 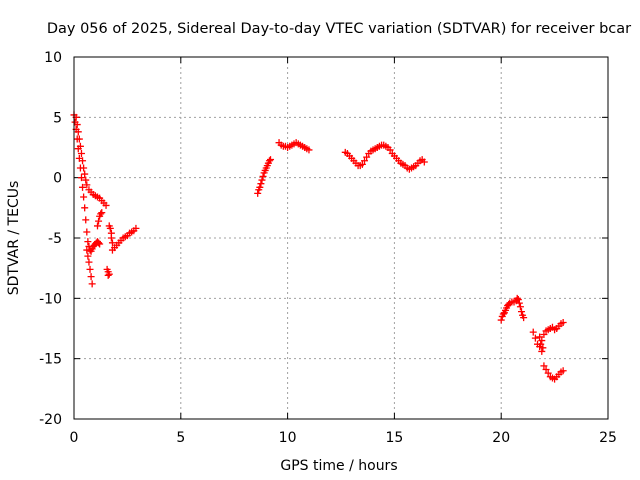 What do you see at coordinates (57, 179) in the screenshot?
I see `y-tick-label: 0` at bounding box center [57, 179].